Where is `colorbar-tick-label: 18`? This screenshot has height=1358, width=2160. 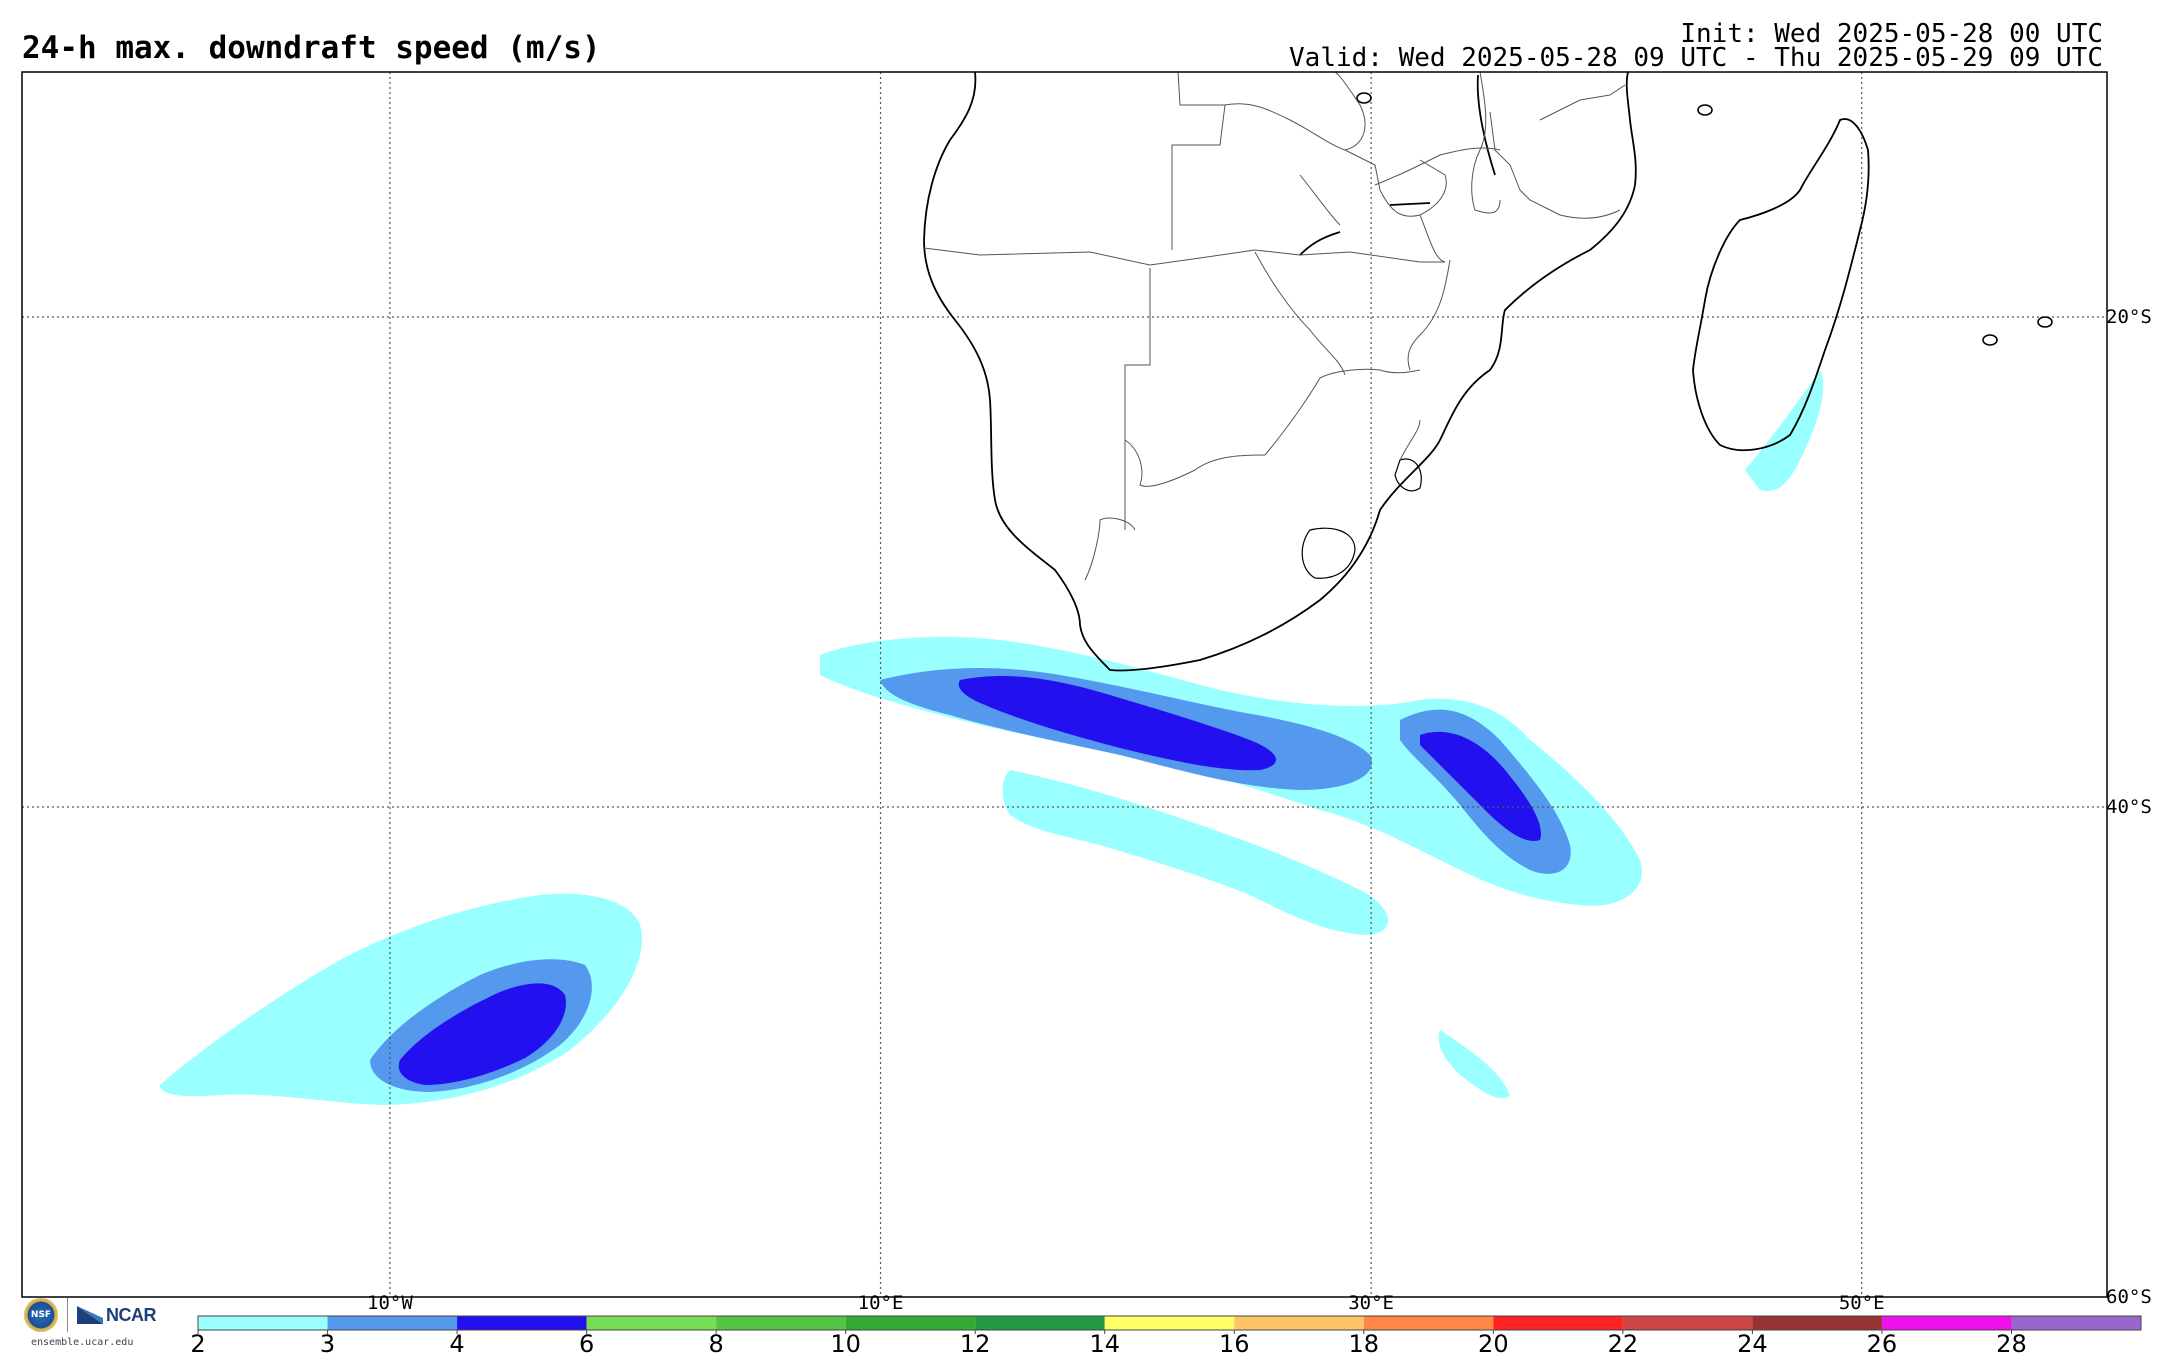
colorbar-tick-label: 18 is located at coordinates (1364, 1344).